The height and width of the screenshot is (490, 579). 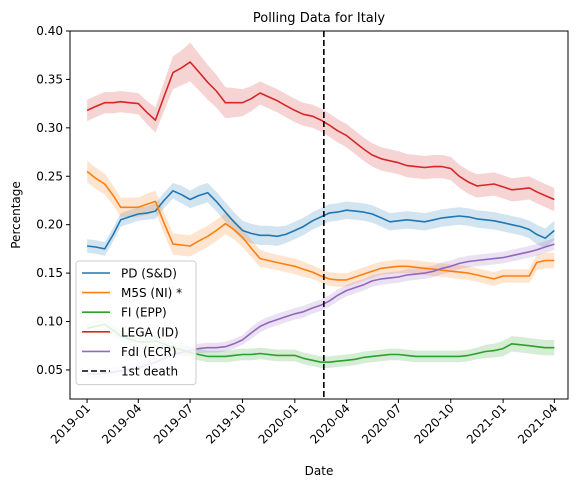 What do you see at coordinates (49, 31) in the screenshot?
I see `y-tick-label: 0.40` at bounding box center [49, 31].